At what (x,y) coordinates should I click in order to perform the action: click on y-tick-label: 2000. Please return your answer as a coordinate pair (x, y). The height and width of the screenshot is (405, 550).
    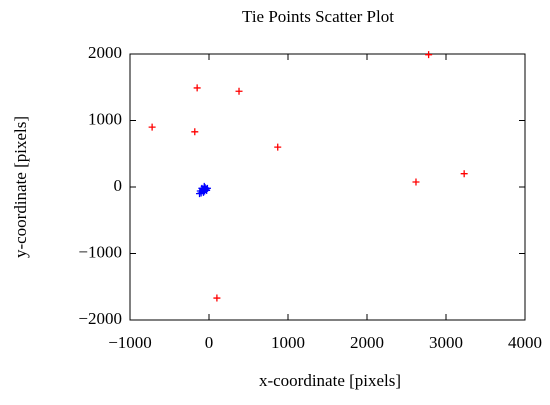
    Looking at the image, I should click on (105, 52).